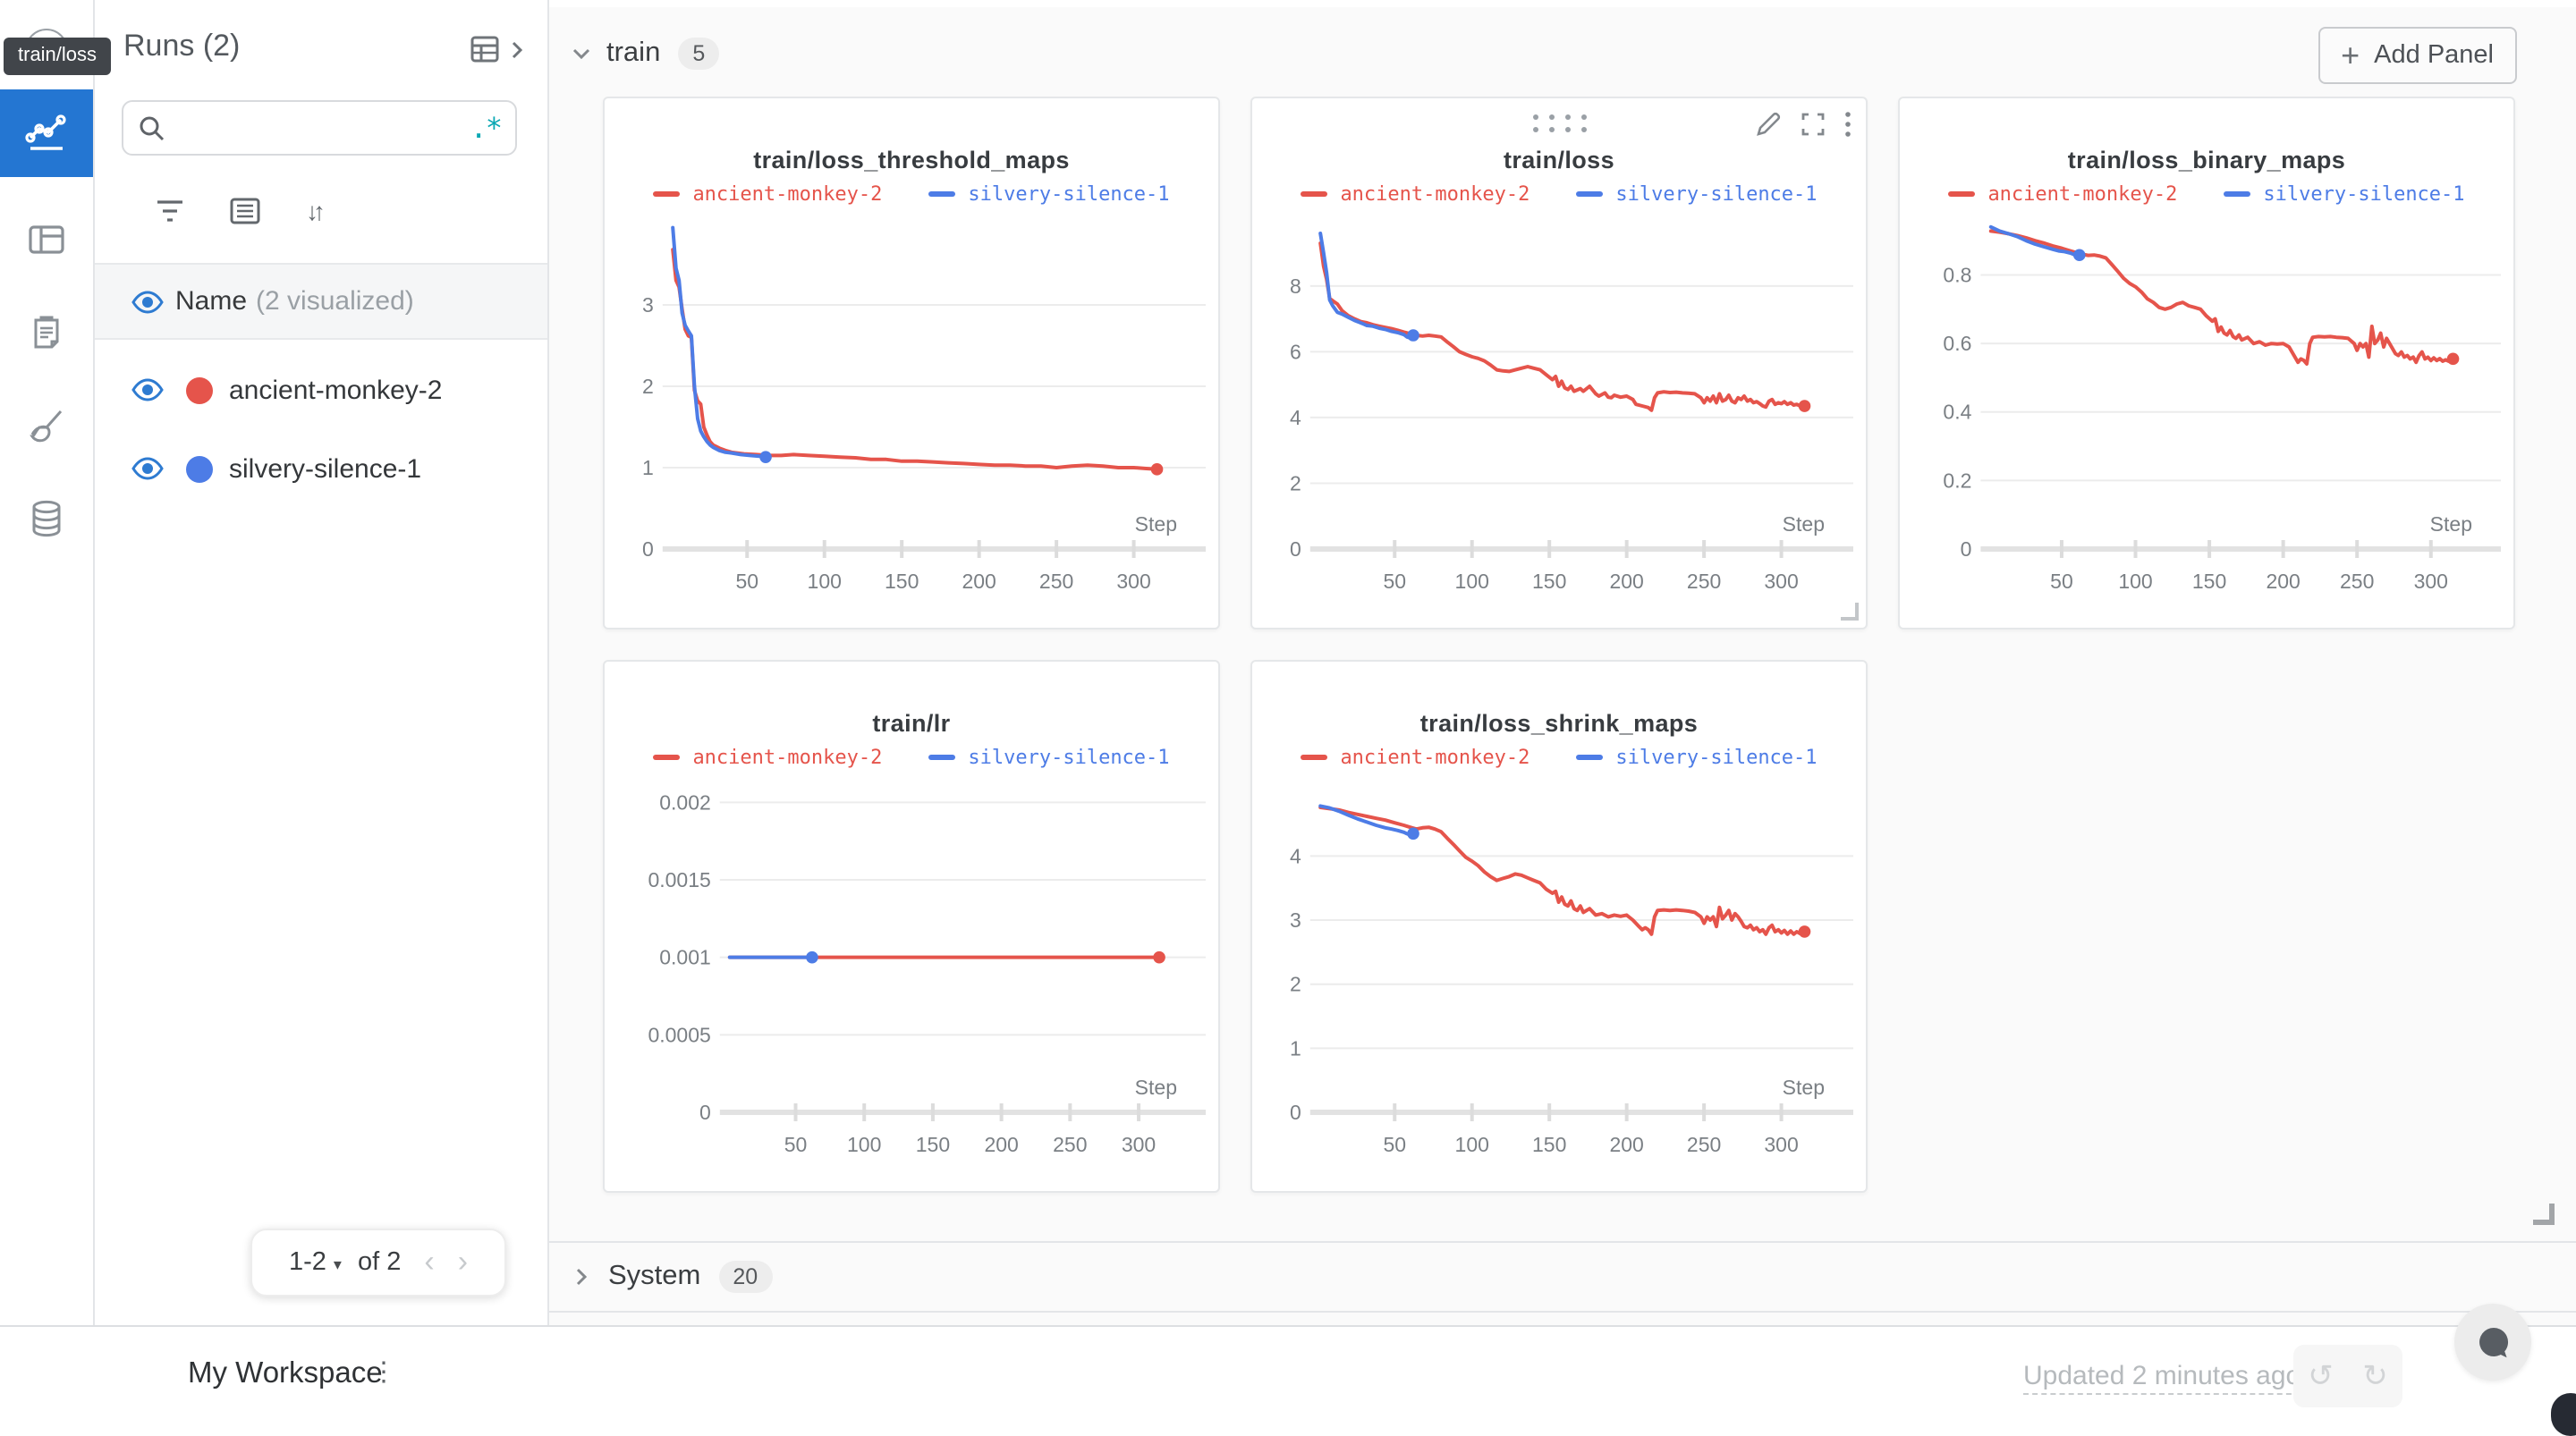  I want to click on x-tick-label: 300, so click(1133, 581).